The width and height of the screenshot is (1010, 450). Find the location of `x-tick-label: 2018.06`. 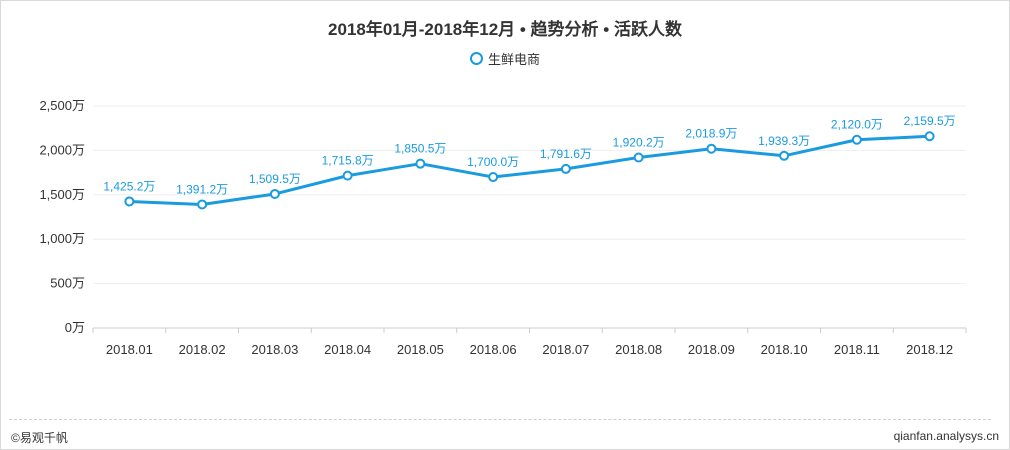

x-tick-label: 2018.06 is located at coordinates (493, 349).